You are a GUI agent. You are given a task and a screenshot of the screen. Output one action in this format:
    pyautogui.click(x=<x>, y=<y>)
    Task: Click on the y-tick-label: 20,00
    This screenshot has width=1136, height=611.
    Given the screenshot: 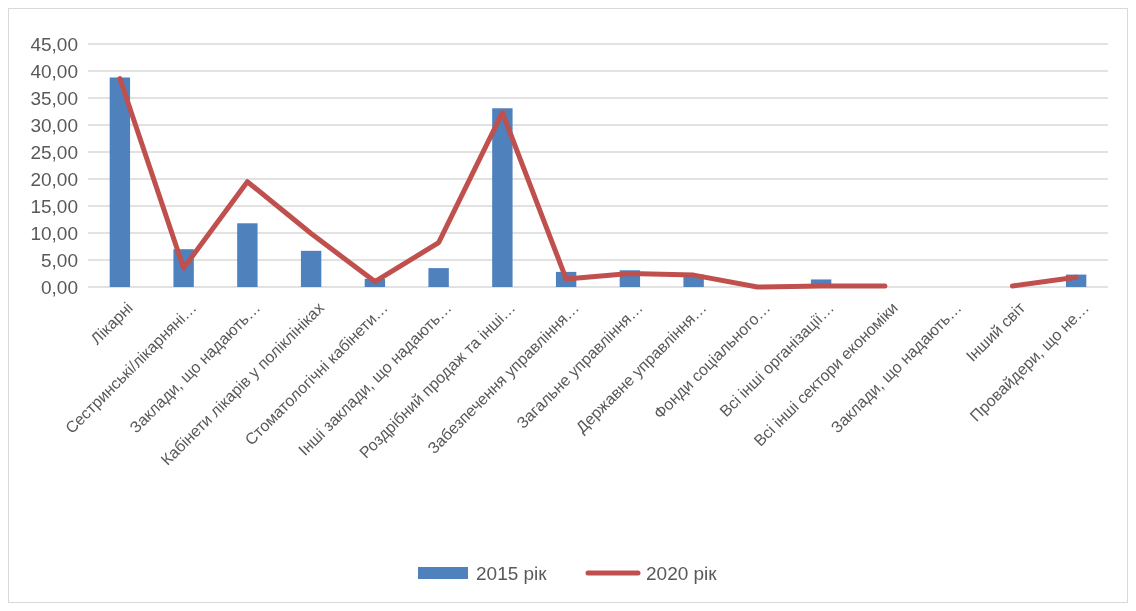 What is the action you would take?
    pyautogui.click(x=54, y=179)
    